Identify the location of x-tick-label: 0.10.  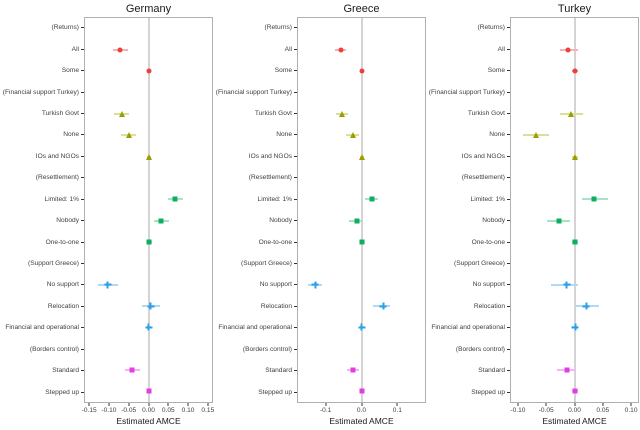
(188, 410).